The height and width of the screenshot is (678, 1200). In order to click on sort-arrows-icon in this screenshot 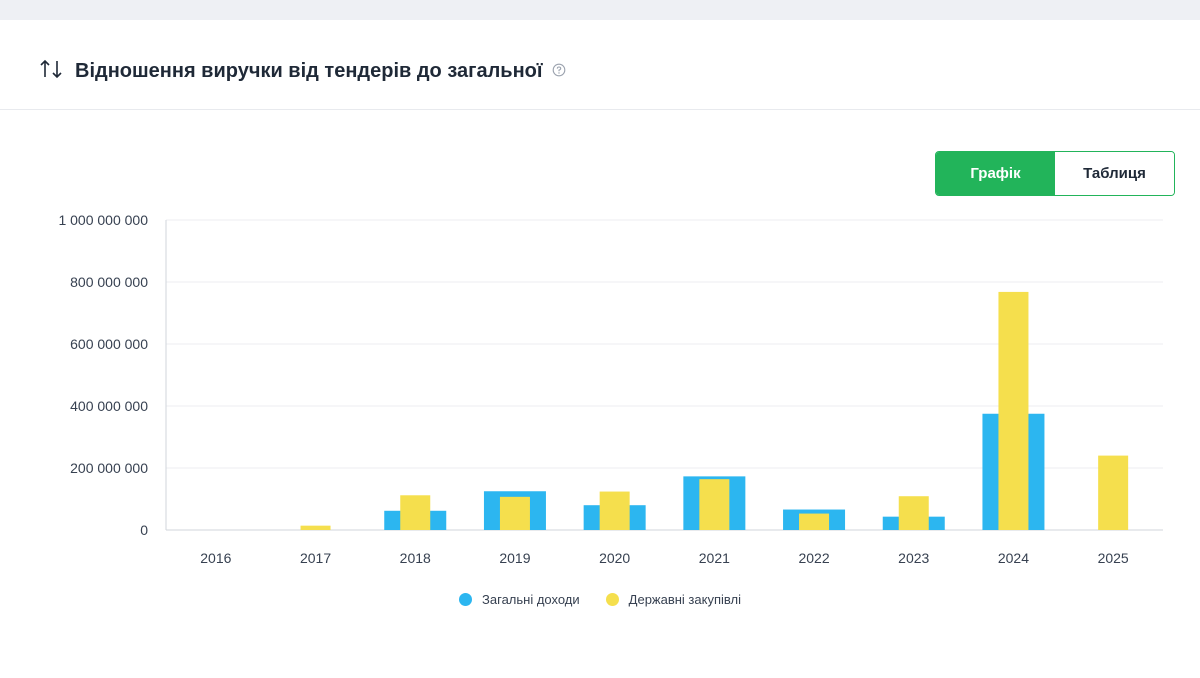, I will do `click(52, 69)`.